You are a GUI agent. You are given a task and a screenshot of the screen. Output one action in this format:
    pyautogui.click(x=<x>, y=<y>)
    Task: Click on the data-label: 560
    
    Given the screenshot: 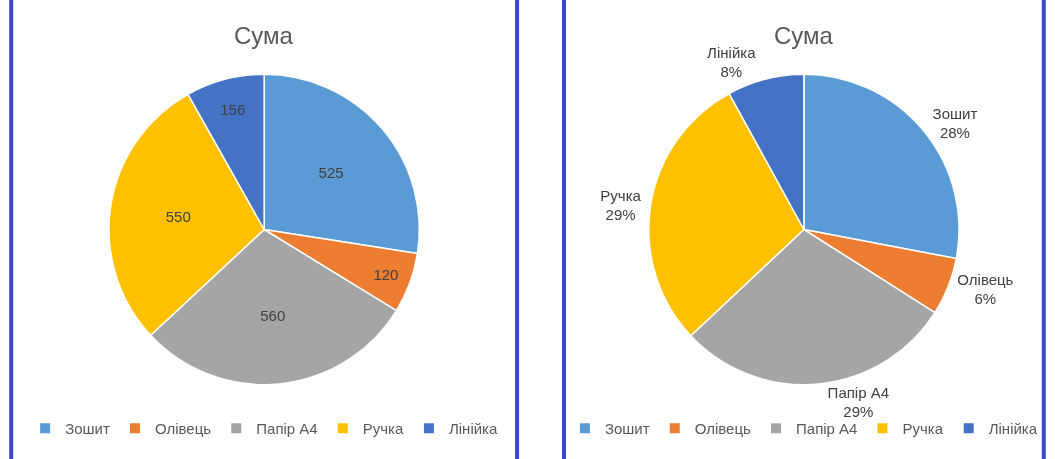 What is the action you would take?
    pyautogui.click(x=273, y=315)
    